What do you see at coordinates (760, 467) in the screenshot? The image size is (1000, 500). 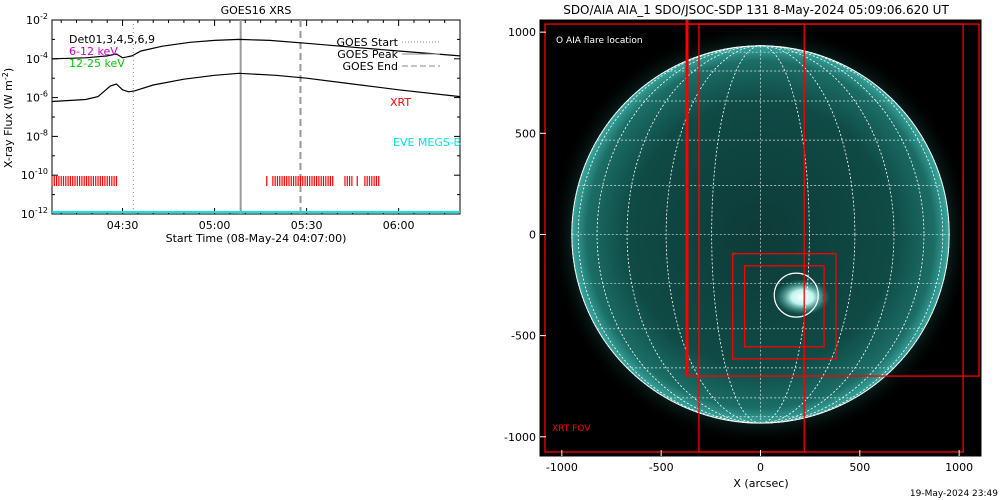 I see `img-xtick-label: 0` at bounding box center [760, 467].